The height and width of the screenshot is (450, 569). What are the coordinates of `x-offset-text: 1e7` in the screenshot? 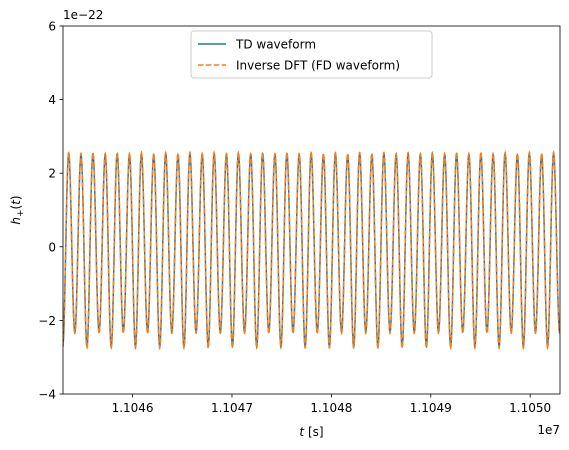 It's located at (548, 430).